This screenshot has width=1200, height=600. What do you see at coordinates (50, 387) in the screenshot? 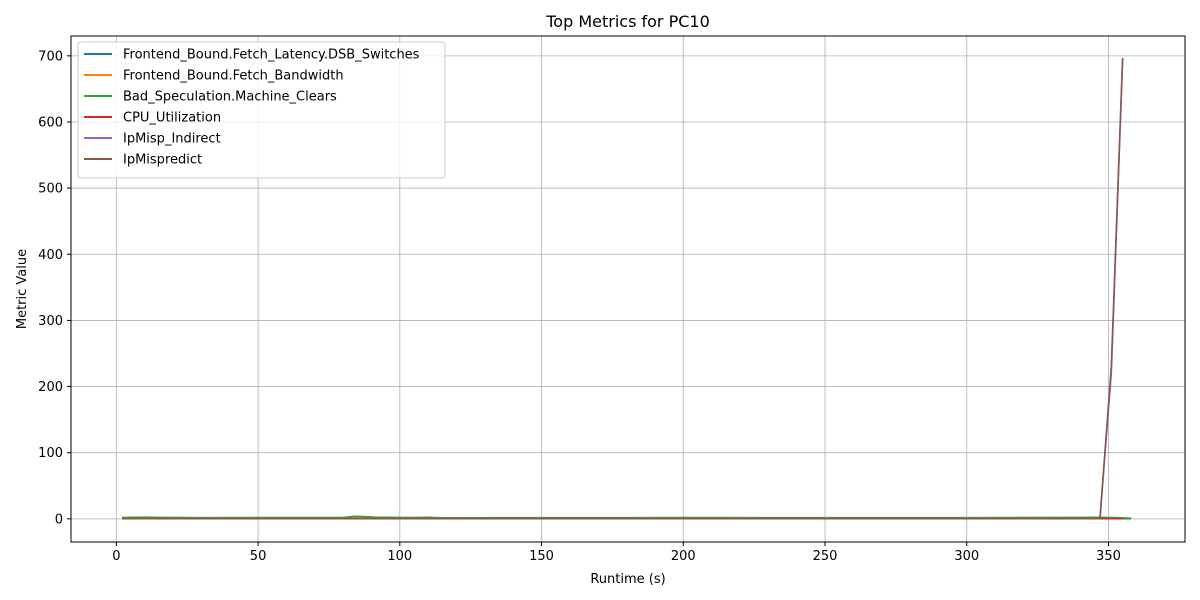
I see `y-tick-label: 200` at bounding box center [50, 387].